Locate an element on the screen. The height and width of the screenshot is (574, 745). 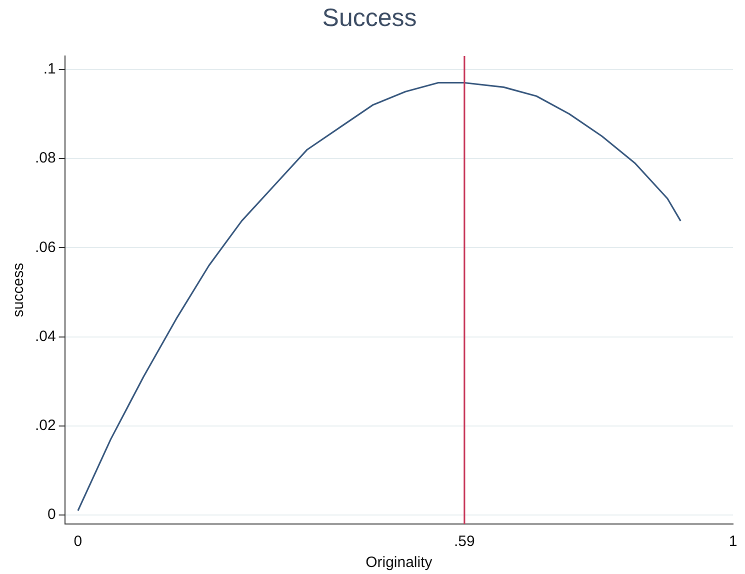
x-axis-title: Originality is located at coordinates (399, 563).